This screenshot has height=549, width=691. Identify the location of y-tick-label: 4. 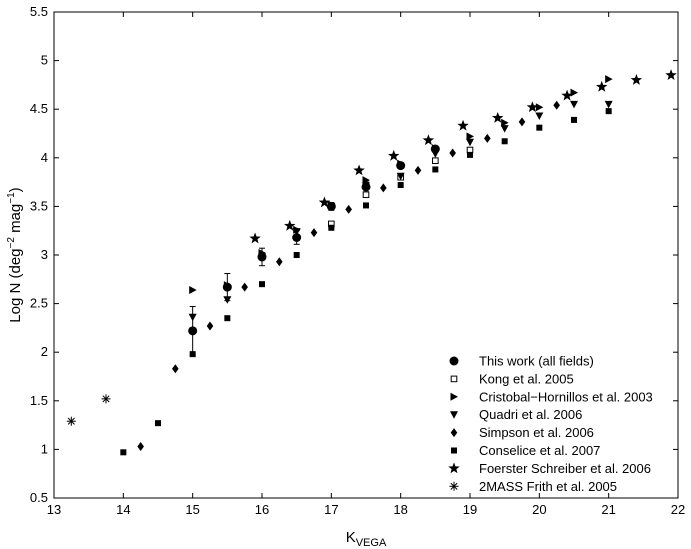
(44, 157).